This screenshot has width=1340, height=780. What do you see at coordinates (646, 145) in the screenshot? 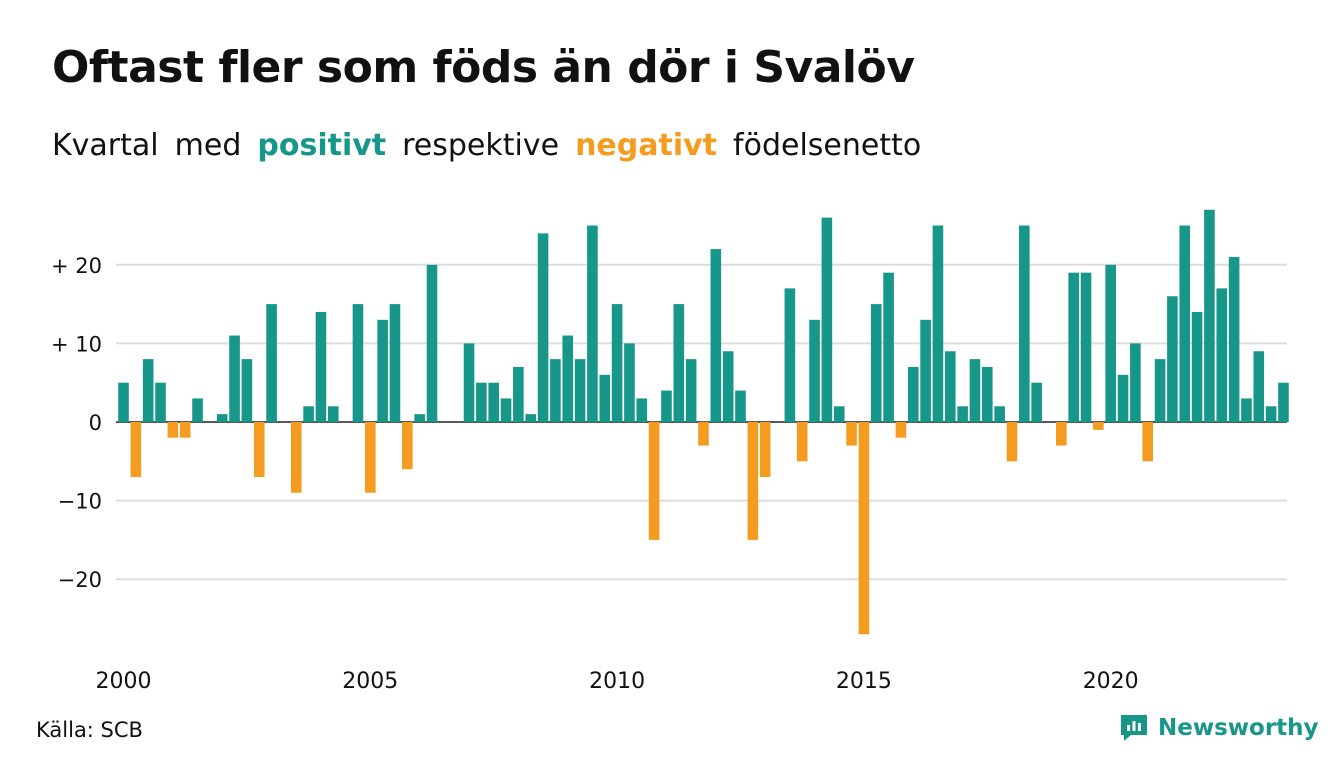
I see `subtitle-negative: negativt` at bounding box center [646, 145].